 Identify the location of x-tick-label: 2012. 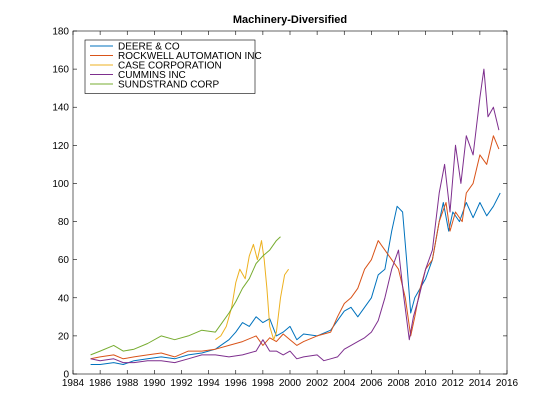
(453, 383).